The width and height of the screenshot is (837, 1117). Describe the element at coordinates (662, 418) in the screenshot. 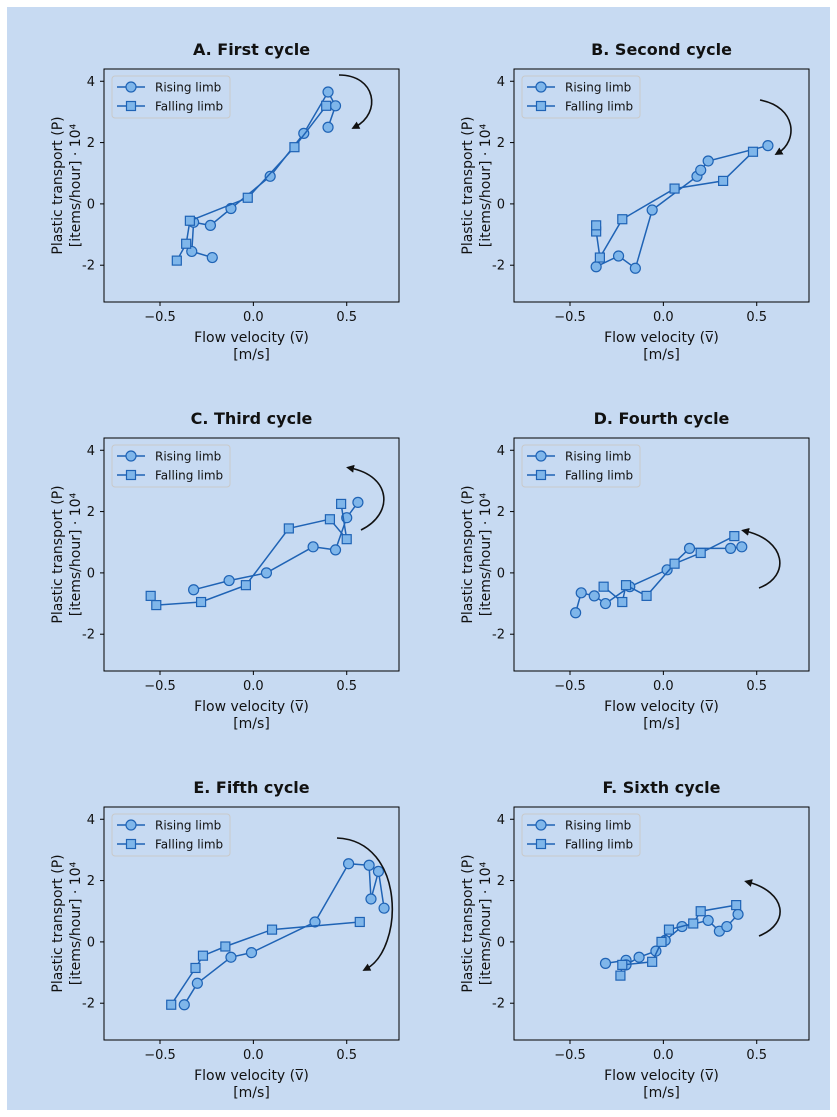

I see `chart-title: D. Fourth cycle` at that location.